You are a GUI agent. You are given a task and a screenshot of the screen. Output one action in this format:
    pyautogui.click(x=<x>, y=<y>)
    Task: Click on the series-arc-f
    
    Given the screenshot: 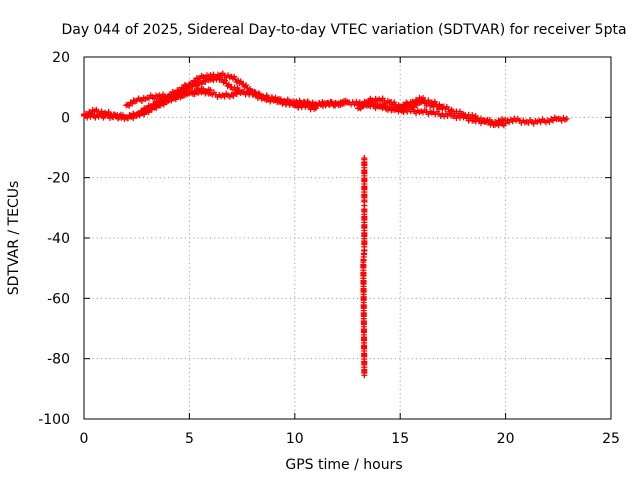 What is the action you would take?
    pyautogui.click(x=400, y=106)
    